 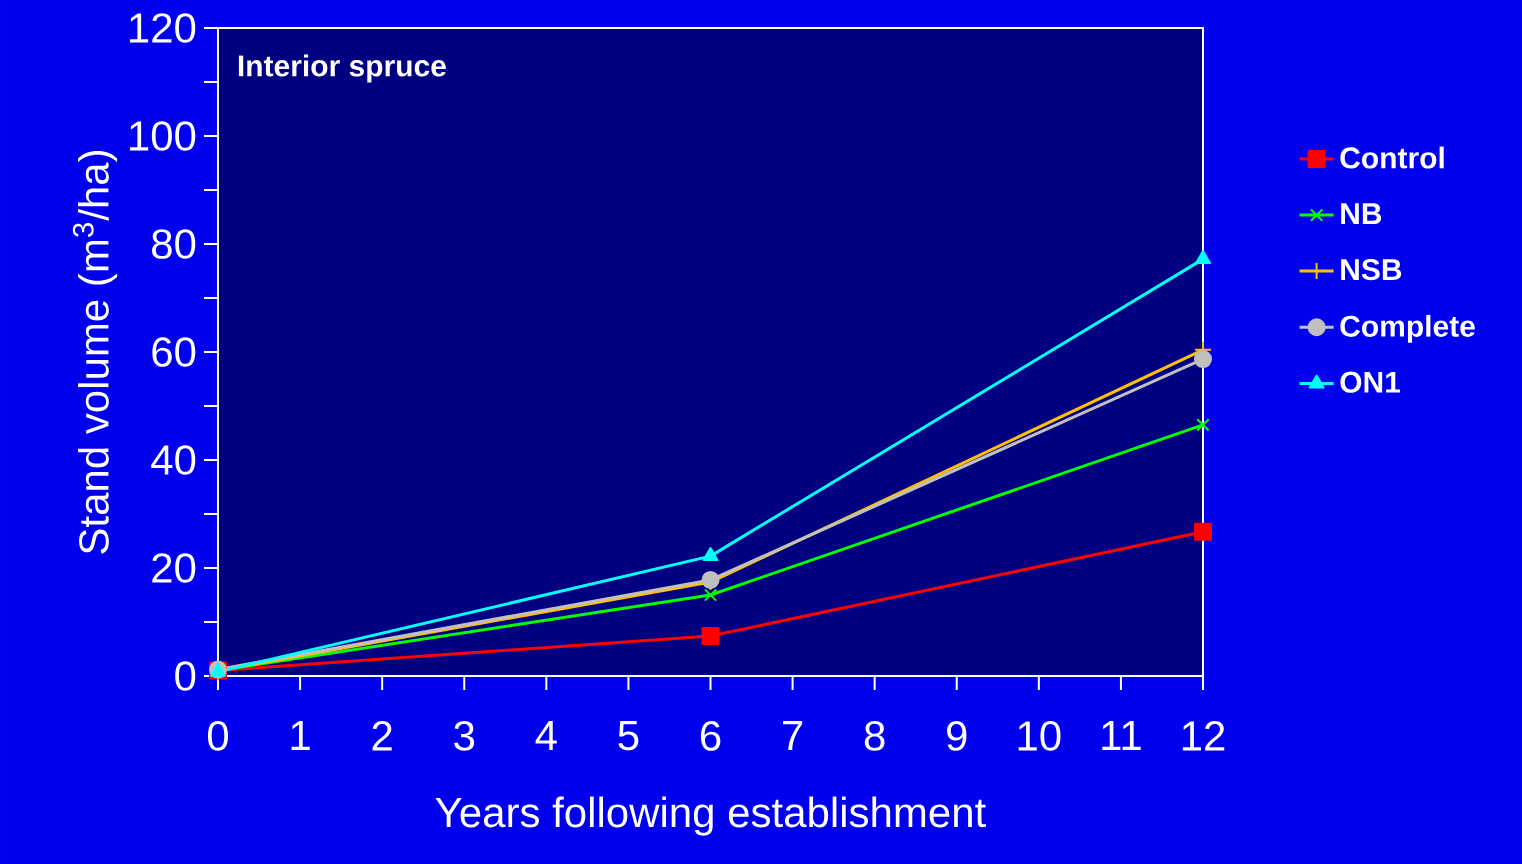 What do you see at coordinates (464, 736) in the screenshot?
I see `x-tick-label: 3` at bounding box center [464, 736].